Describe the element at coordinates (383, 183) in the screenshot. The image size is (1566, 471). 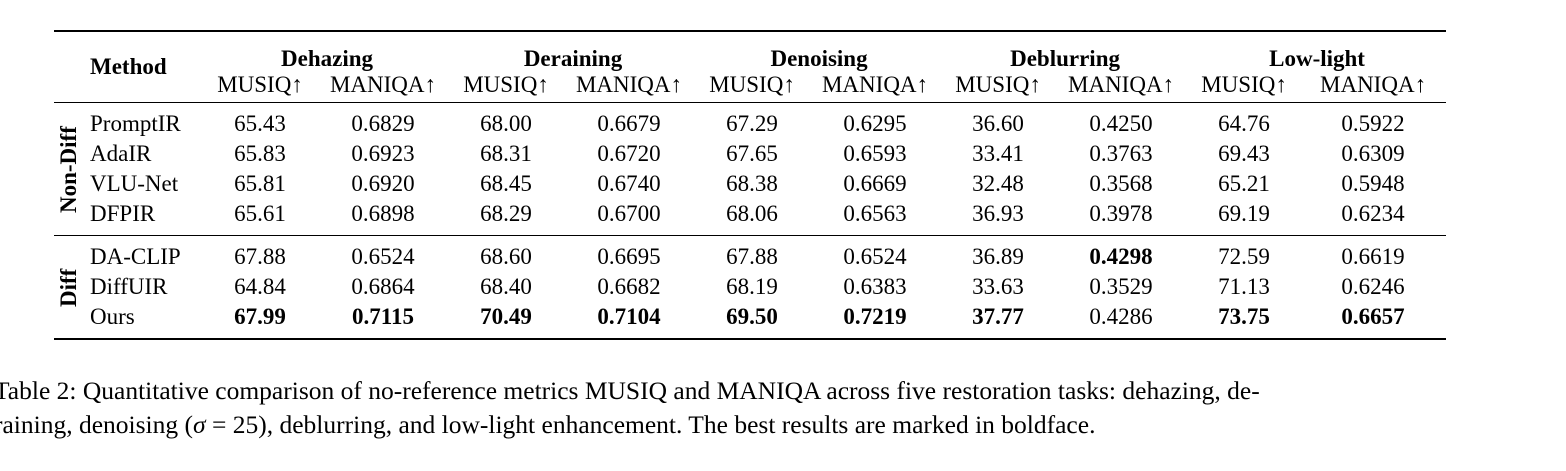
I see `value-cell: 0.6920` at that location.